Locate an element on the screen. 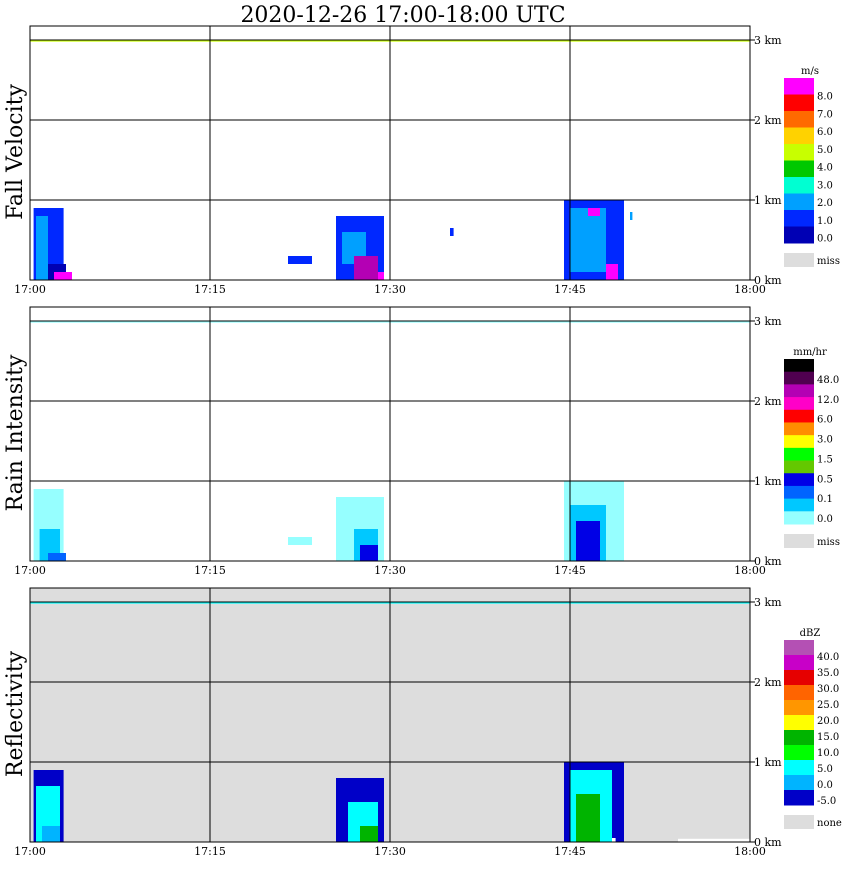 The image size is (850, 873). missing-label: none is located at coordinates (829, 823).